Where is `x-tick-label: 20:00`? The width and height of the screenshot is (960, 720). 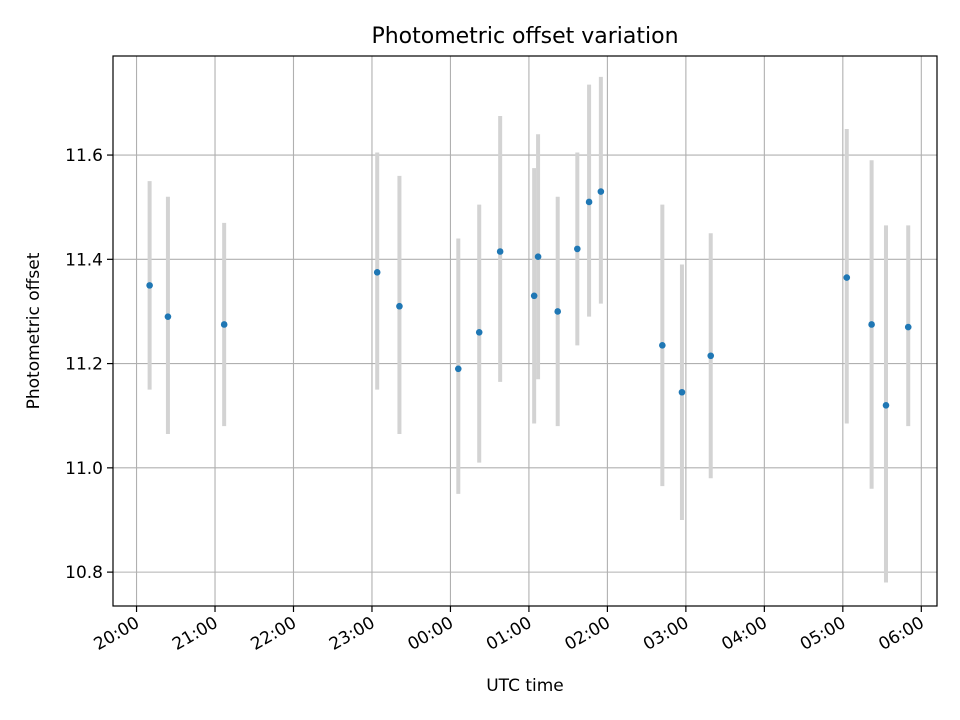
x-tick-label: 20:00 is located at coordinates (117, 634).